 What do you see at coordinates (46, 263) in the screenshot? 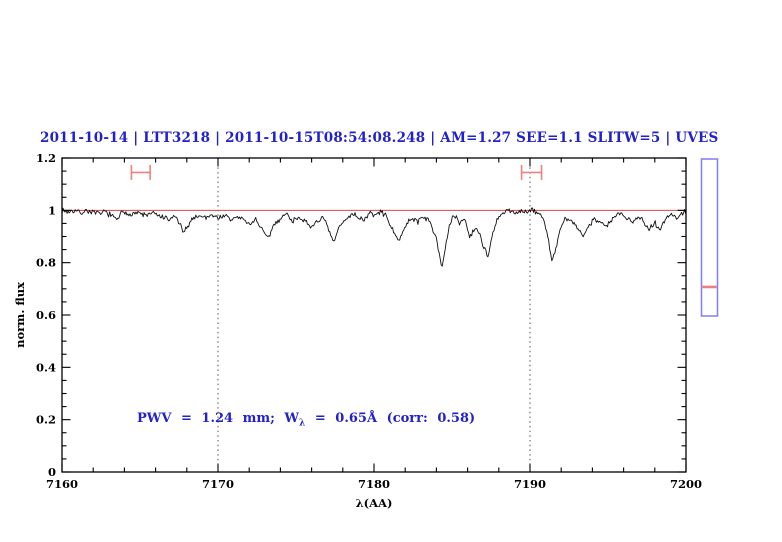
I see `y-tick-label: 0.8` at bounding box center [46, 263].